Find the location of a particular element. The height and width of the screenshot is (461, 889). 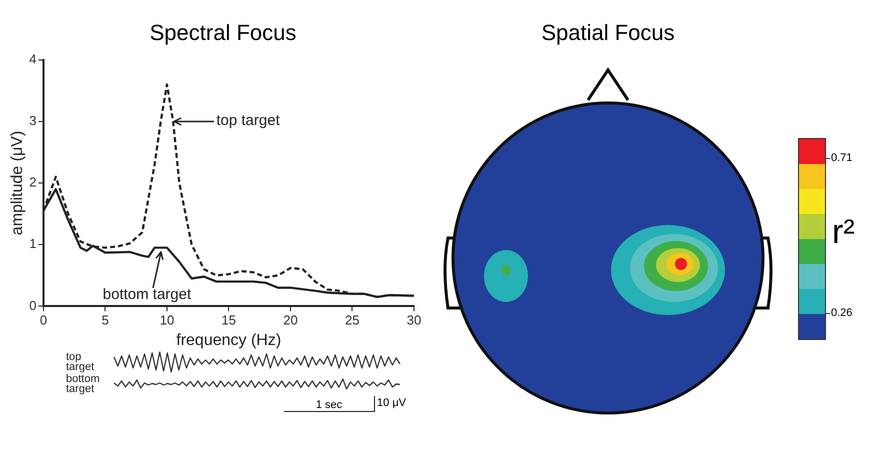

text: 0.71 is located at coordinates (841, 158).